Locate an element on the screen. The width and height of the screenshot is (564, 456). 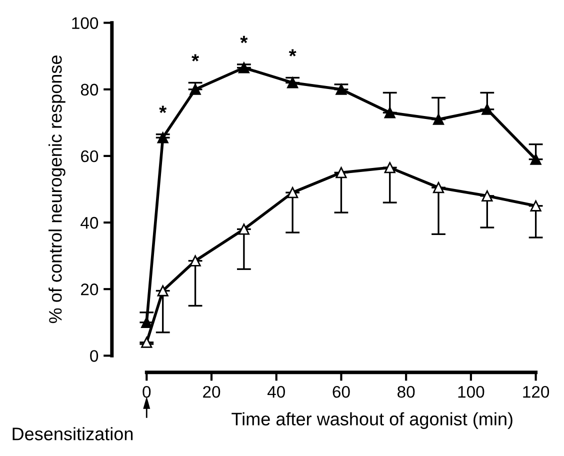
x-tick-label: 80 is located at coordinates (406, 392).